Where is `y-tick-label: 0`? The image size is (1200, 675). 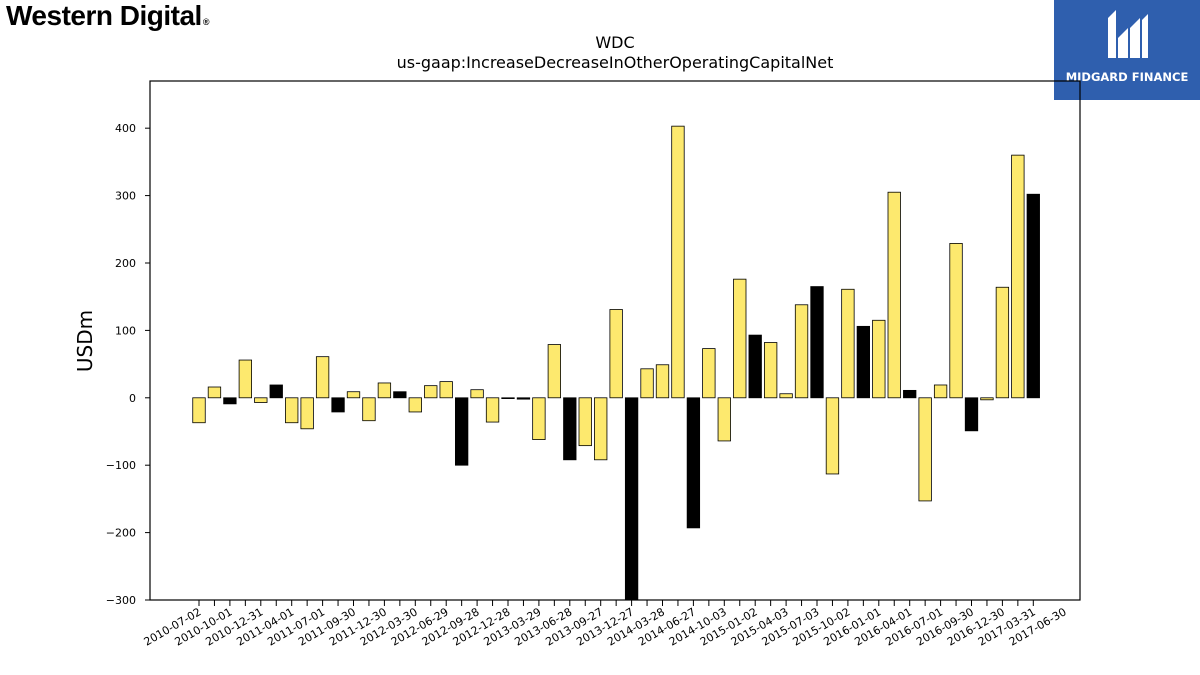
y-tick-label: 0 is located at coordinates (132, 398).